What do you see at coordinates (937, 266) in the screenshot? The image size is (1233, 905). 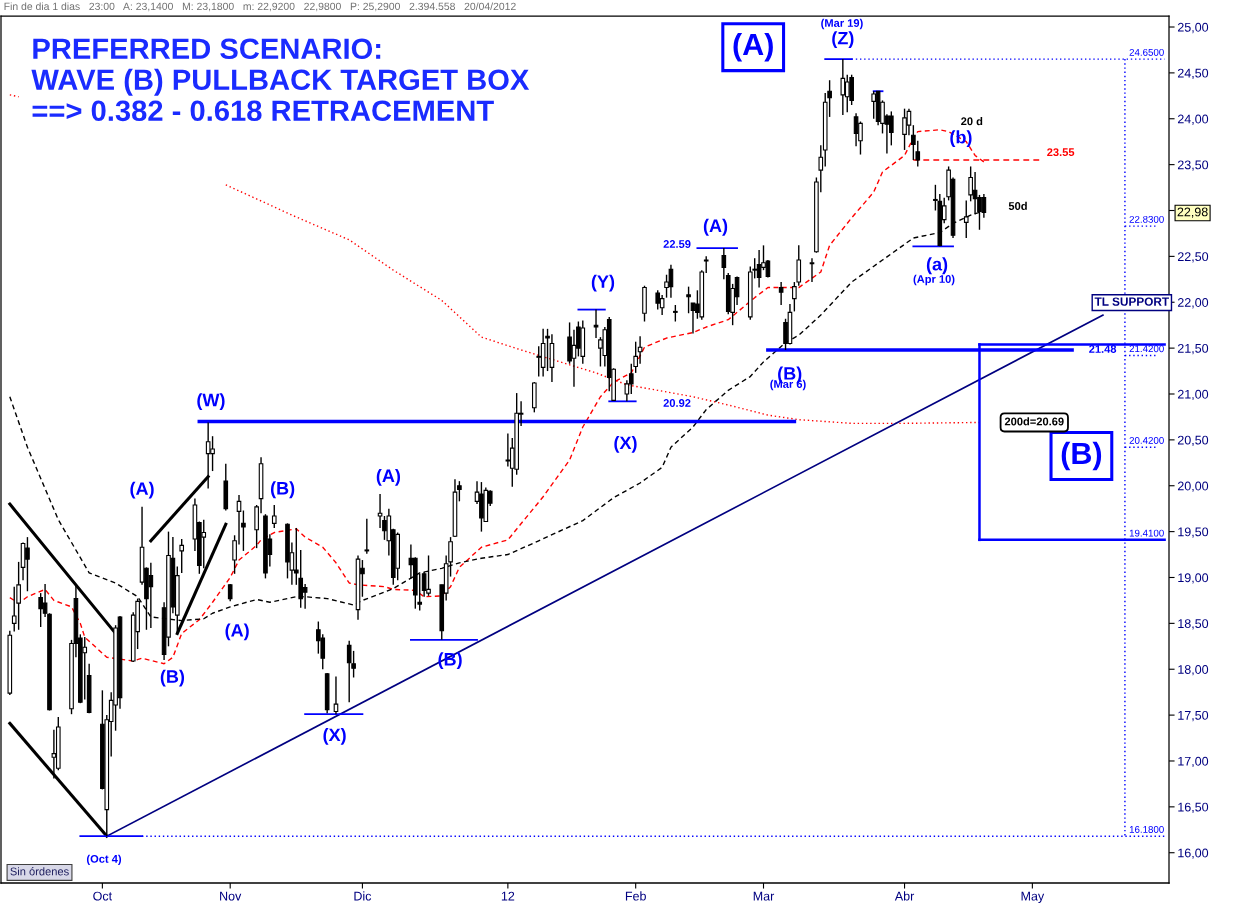 I see `annotation: (a)` at bounding box center [937, 266].